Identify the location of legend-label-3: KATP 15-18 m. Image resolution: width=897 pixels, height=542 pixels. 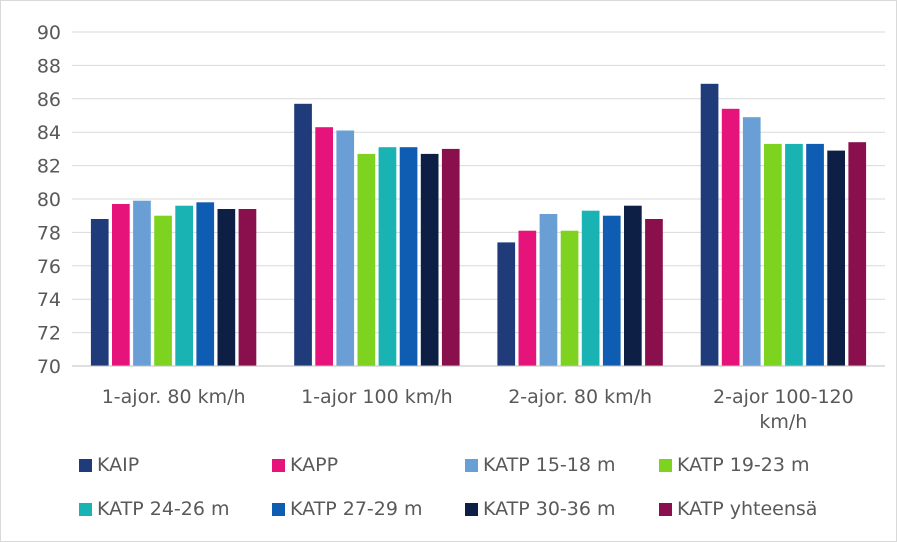
(549, 465).